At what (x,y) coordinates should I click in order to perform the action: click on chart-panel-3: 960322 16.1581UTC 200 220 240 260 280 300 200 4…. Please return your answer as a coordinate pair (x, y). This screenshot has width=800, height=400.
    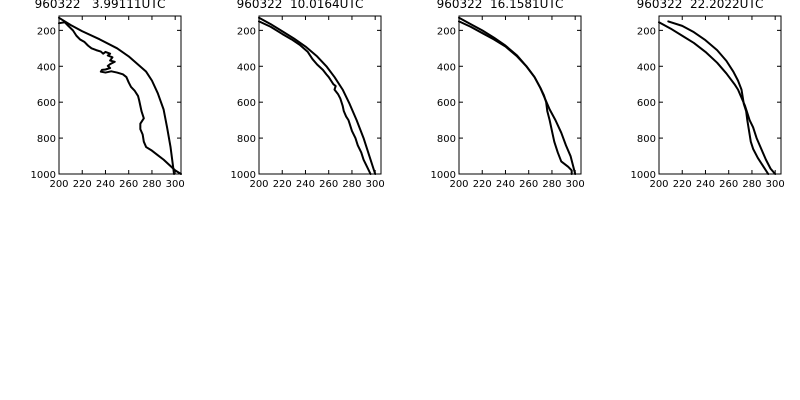
    Looking at the image, I should click on (500, 100).